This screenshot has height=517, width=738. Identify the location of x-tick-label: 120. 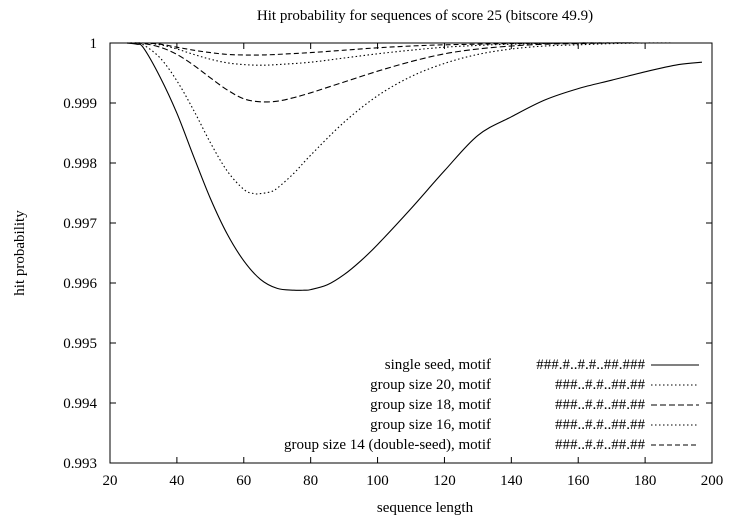
(444, 481).